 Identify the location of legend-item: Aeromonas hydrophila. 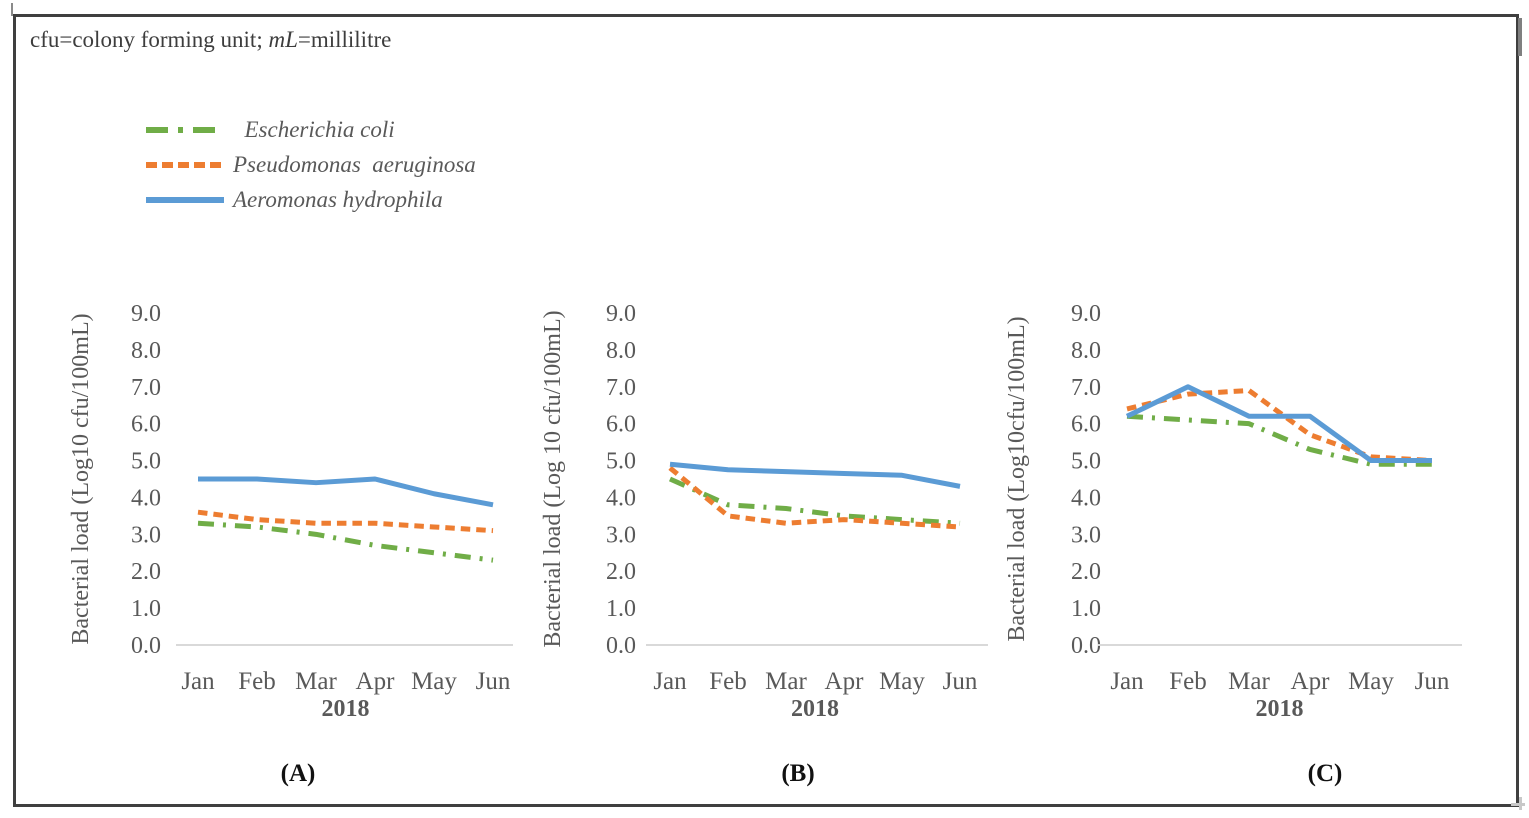
(310, 199).